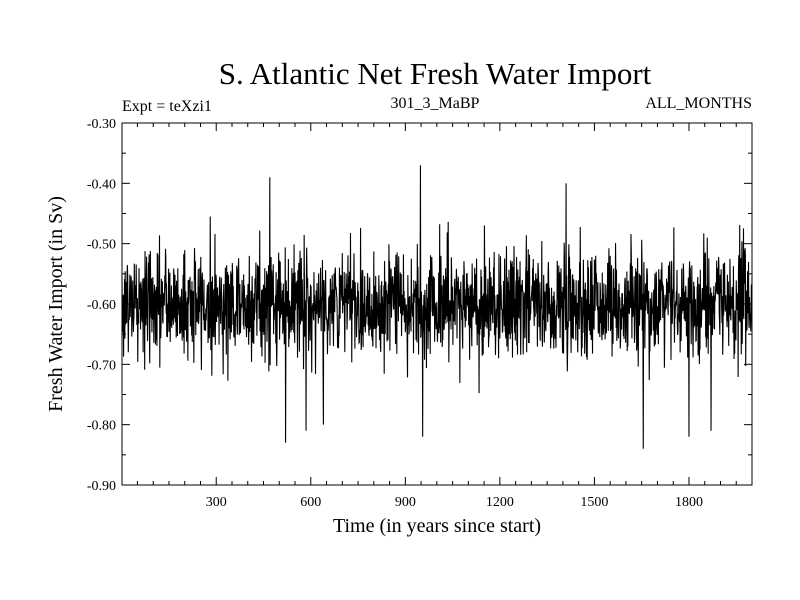 This screenshot has width=800, height=600. Describe the element at coordinates (594, 502) in the screenshot. I see `x-tick-label: 1500` at that location.